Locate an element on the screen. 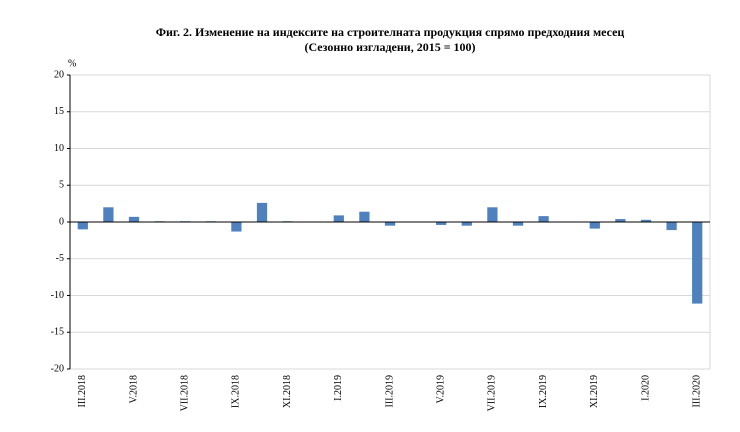  y-axis-label: % is located at coordinates (72, 63).